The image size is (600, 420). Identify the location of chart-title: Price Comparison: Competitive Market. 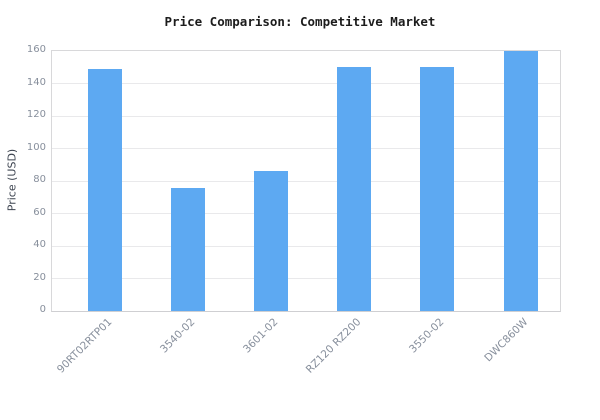
(300, 21).